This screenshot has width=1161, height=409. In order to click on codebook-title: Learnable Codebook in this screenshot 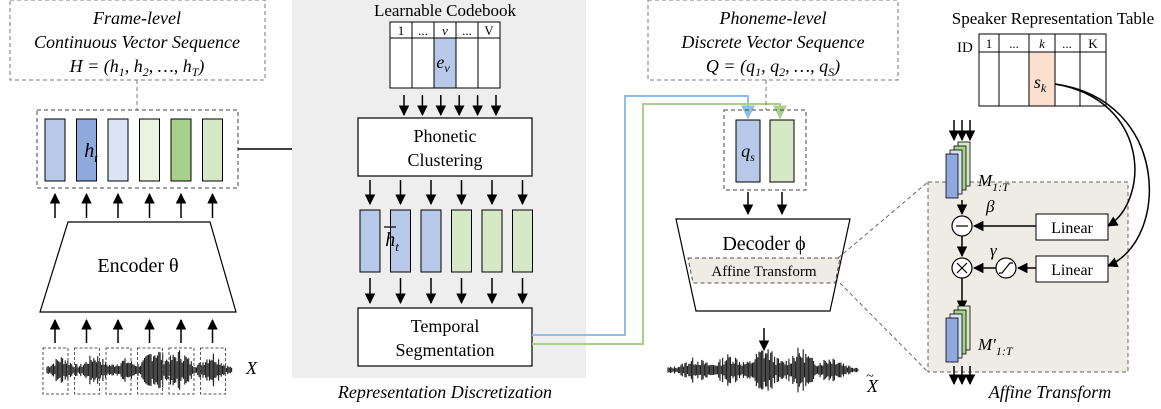, I will do `click(445, 10)`.